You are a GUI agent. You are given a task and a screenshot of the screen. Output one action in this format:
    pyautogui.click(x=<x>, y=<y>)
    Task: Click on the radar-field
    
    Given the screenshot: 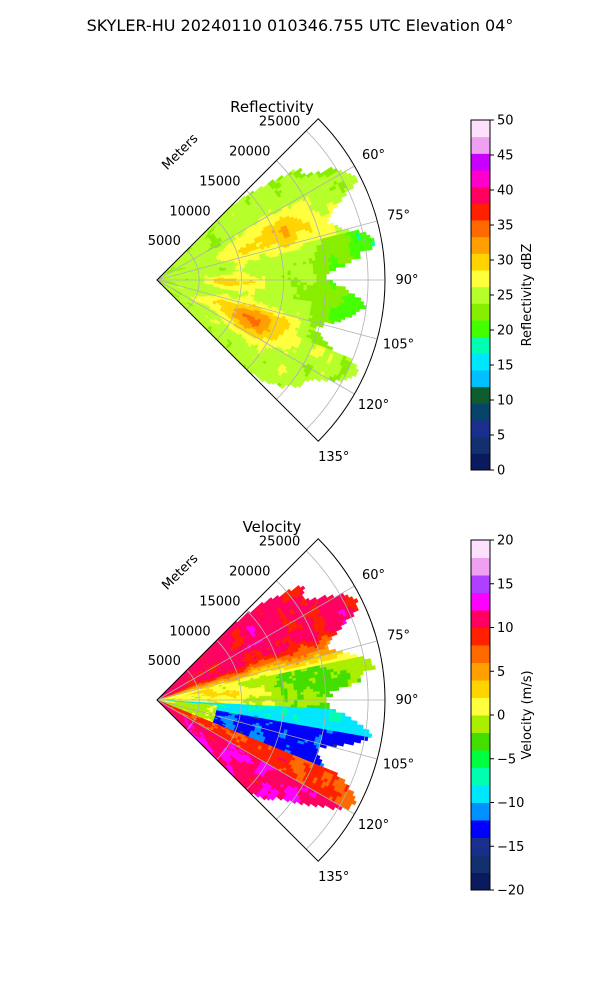 What is the action you would take?
    pyautogui.click(x=267, y=278)
    